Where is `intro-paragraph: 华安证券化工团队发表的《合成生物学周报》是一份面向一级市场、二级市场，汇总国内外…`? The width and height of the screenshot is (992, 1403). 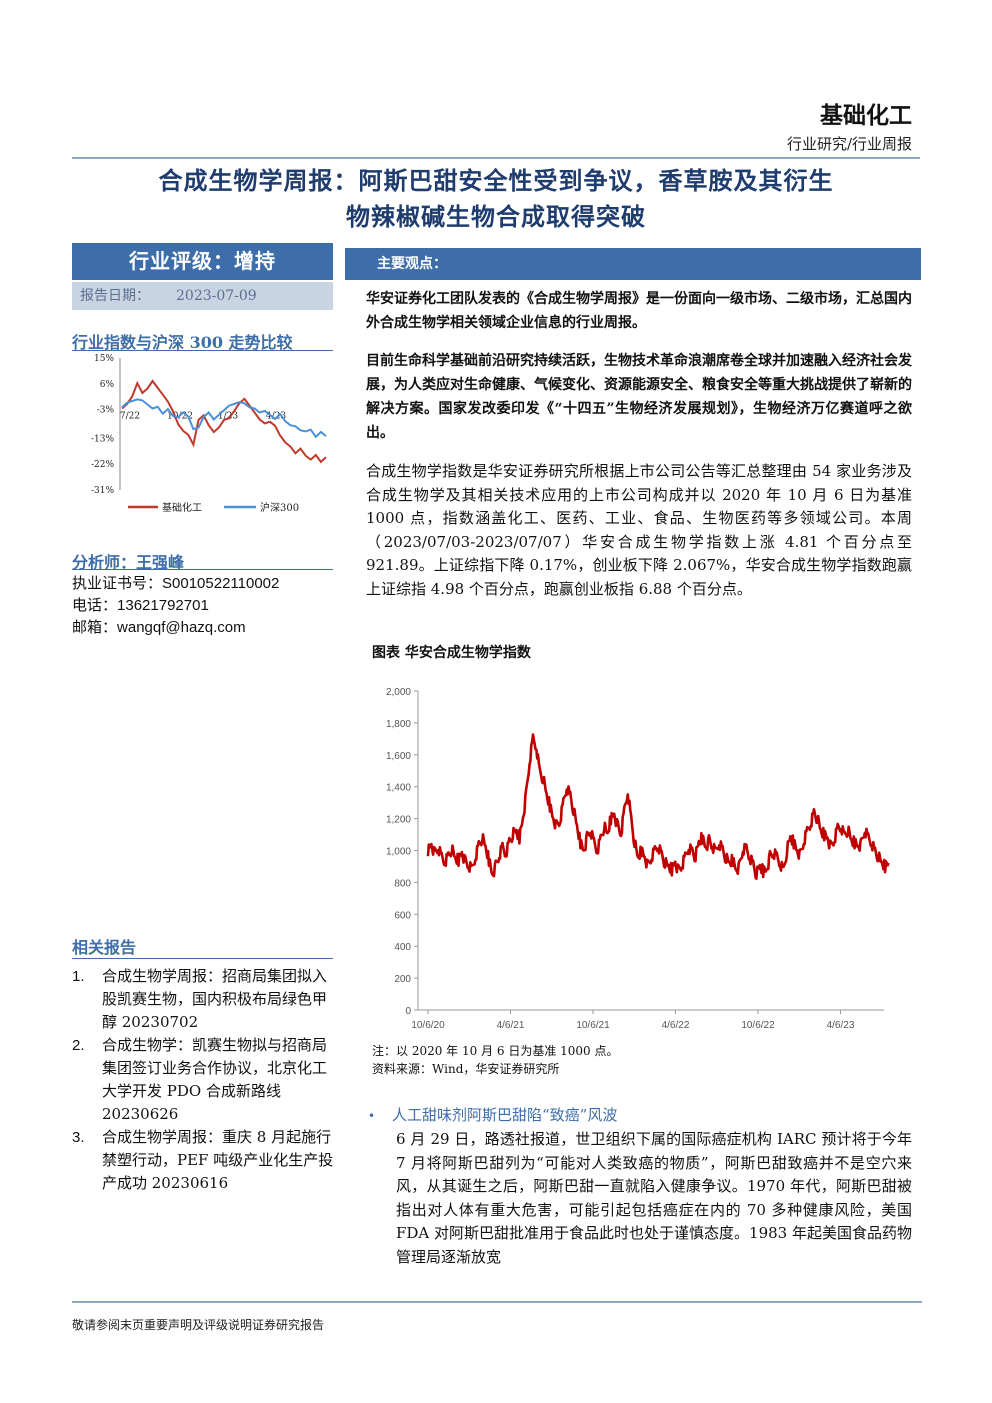 intro-paragraph: 华安证券化工团队发表的《合成生物学周报》是一份面向一级市场、二级市场，汇总国内外… is located at coordinates (639, 311).